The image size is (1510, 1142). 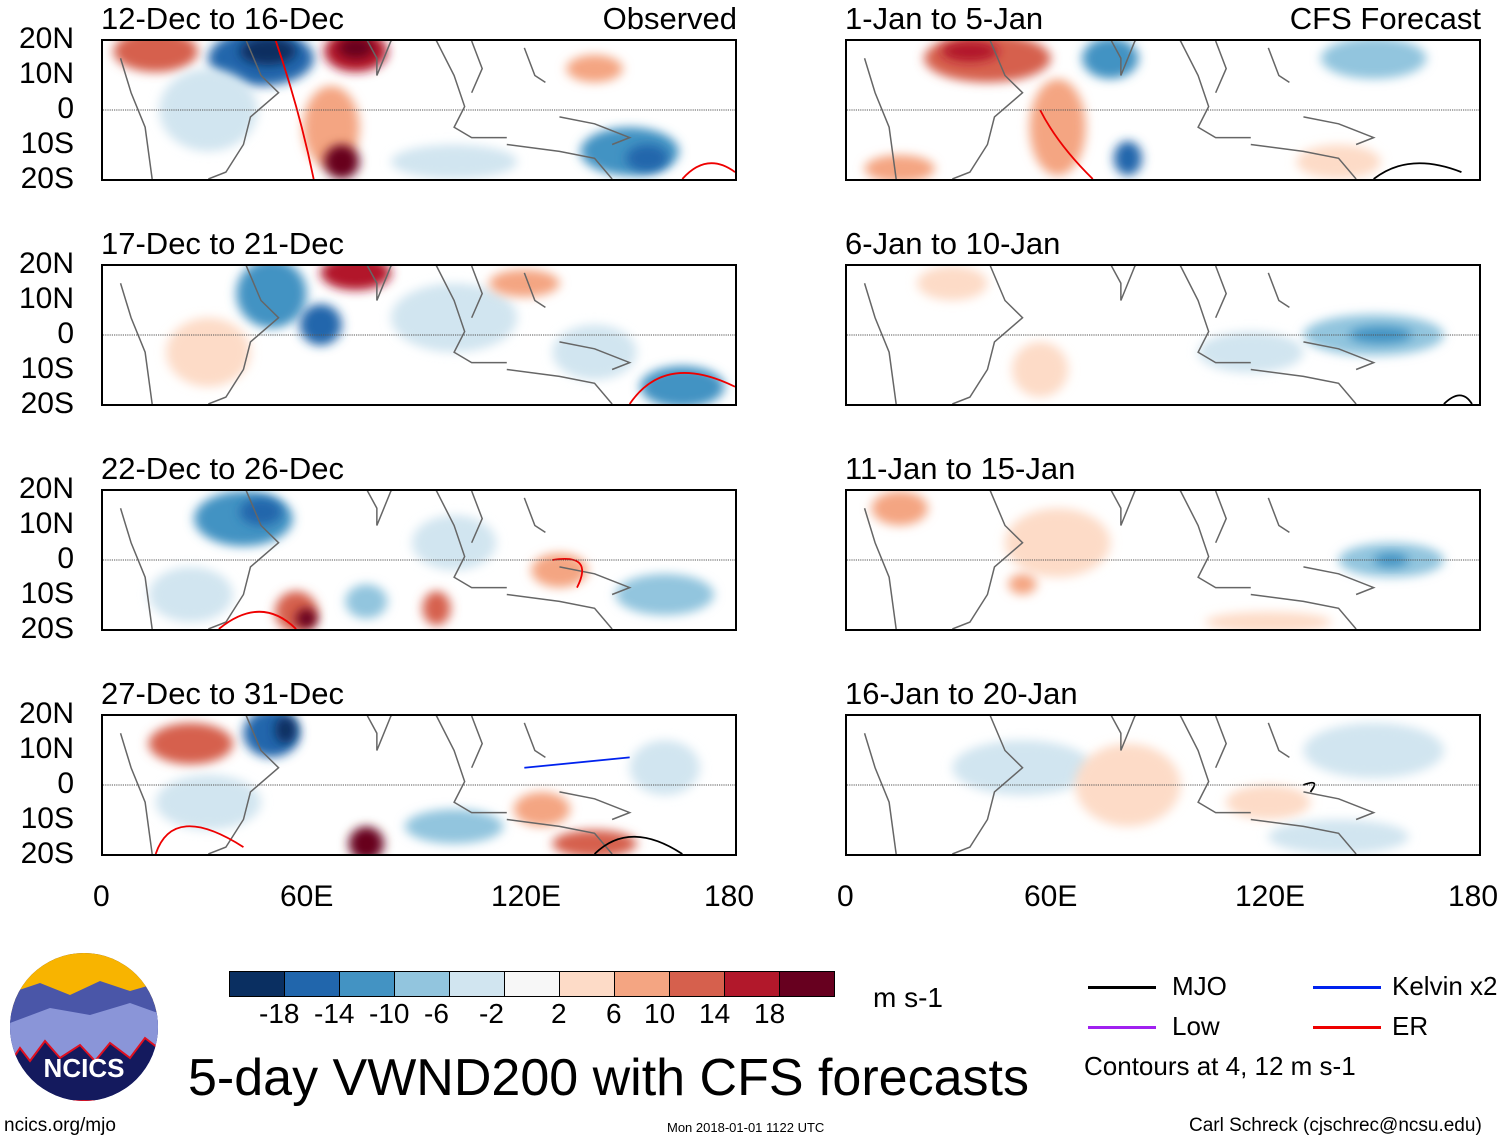 What do you see at coordinates (222, 468) in the screenshot?
I see `panel-title: 22-Dec to 26-Dec` at bounding box center [222, 468].